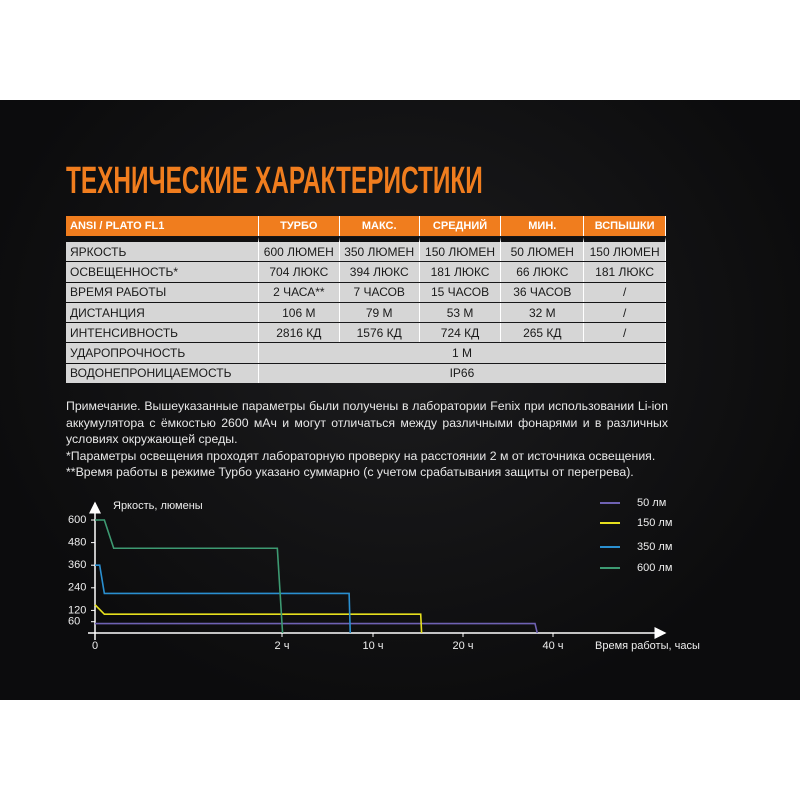  Describe the element at coordinates (654, 523) in the screenshot. I see `legend-label: 150 лм` at that location.